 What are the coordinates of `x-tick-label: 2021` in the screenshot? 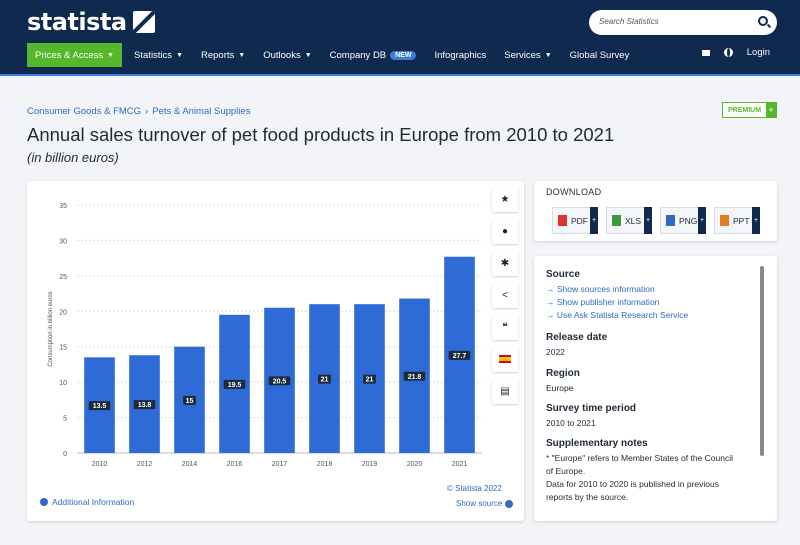 It's located at (460, 464).